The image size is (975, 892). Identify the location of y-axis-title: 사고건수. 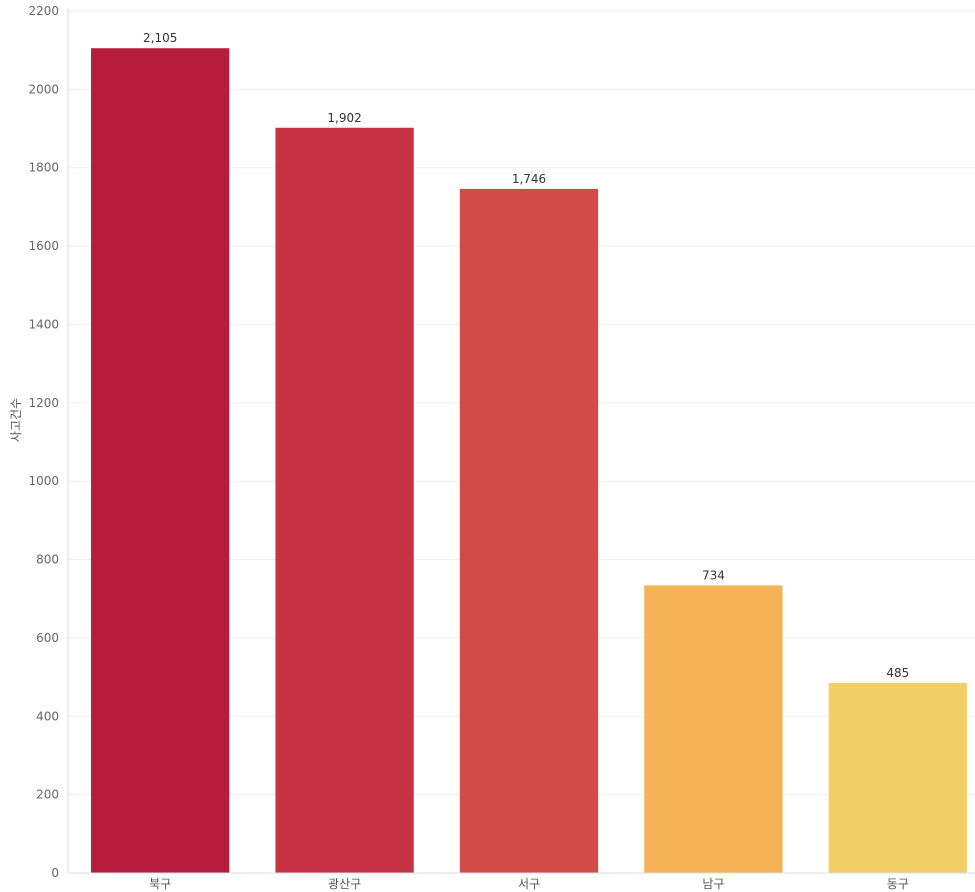
(16, 420).